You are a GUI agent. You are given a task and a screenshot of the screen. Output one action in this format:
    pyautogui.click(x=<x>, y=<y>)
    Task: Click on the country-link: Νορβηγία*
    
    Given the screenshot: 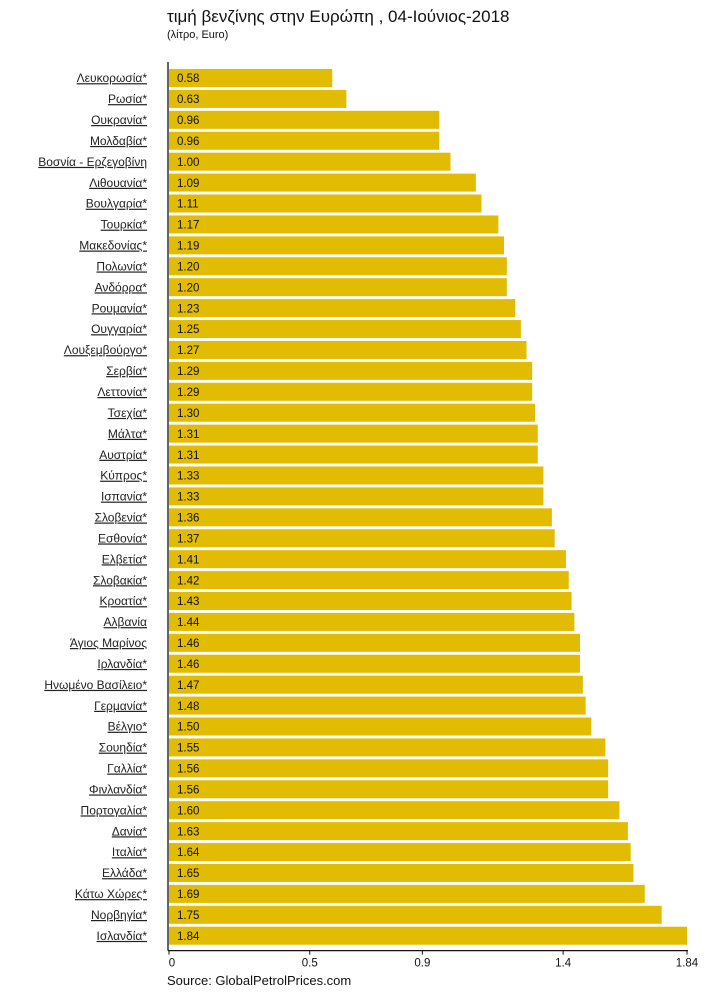 What is the action you would take?
    pyautogui.click(x=119, y=915)
    